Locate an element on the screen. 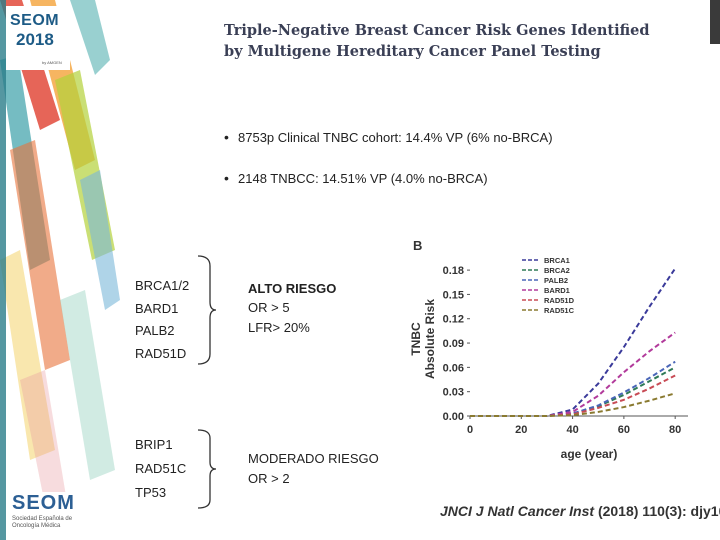 The width and height of the screenshot is (720, 540). citation-journal: JNCI J Natl Cancer Inst is located at coordinates (517, 511).